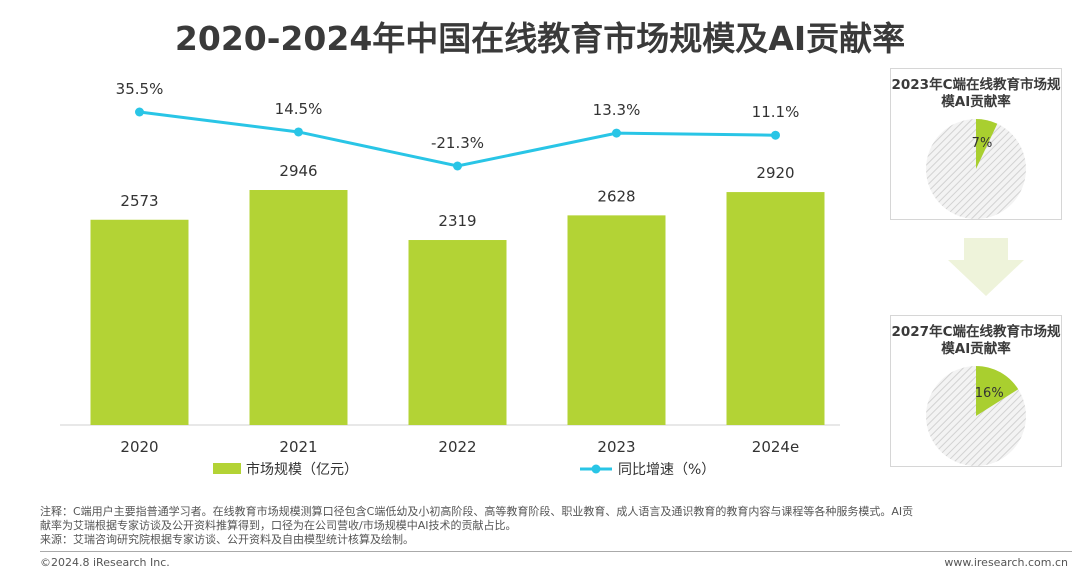 The image size is (1080, 577). I want to click on bar-value-label-2021: 2946, so click(298, 171).